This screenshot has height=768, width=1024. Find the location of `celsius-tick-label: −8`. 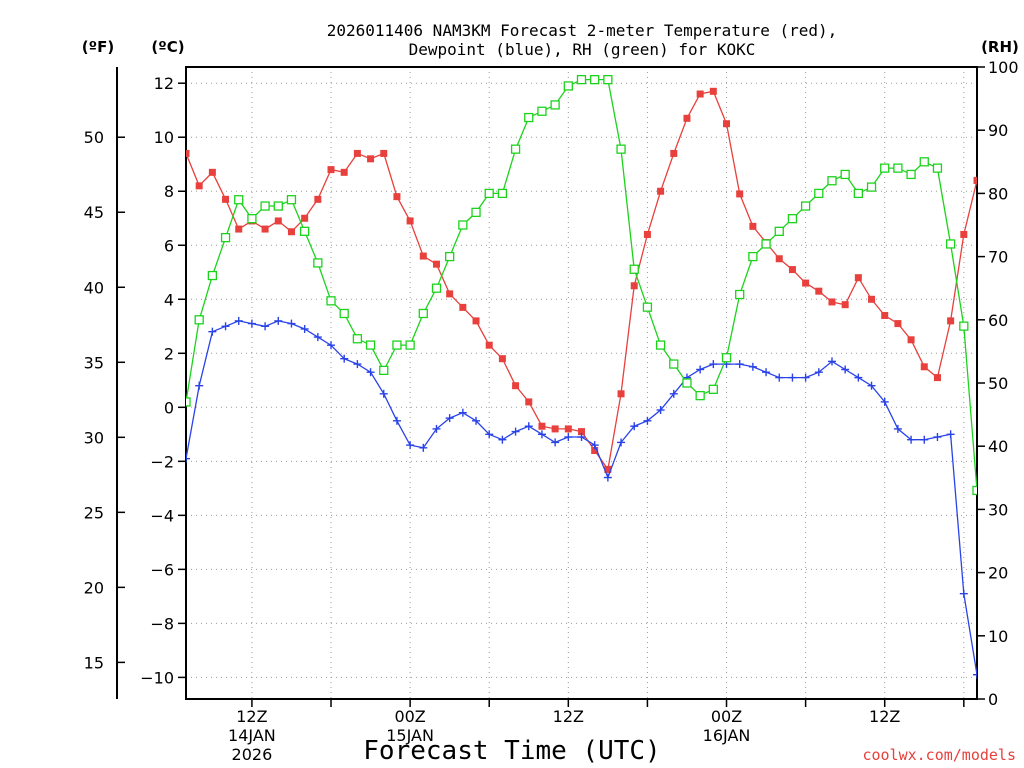

celsius-tick-label: −8 is located at coordinates (162, 623).